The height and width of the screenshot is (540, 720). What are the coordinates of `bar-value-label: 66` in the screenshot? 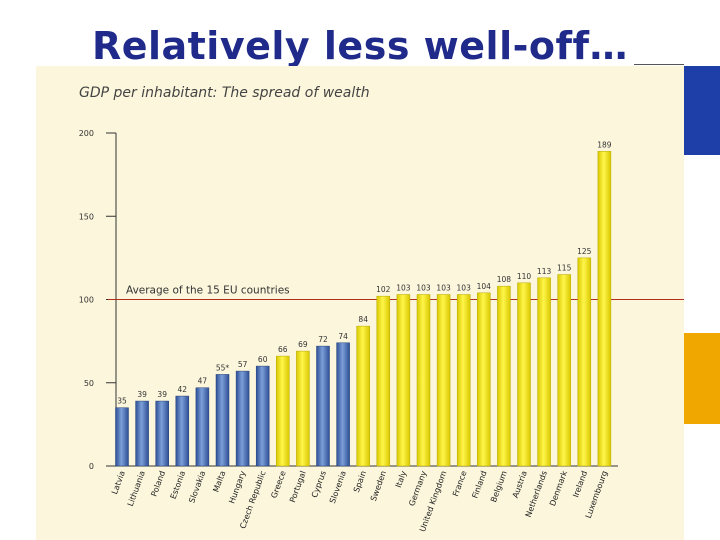 It's located at (283, 349).